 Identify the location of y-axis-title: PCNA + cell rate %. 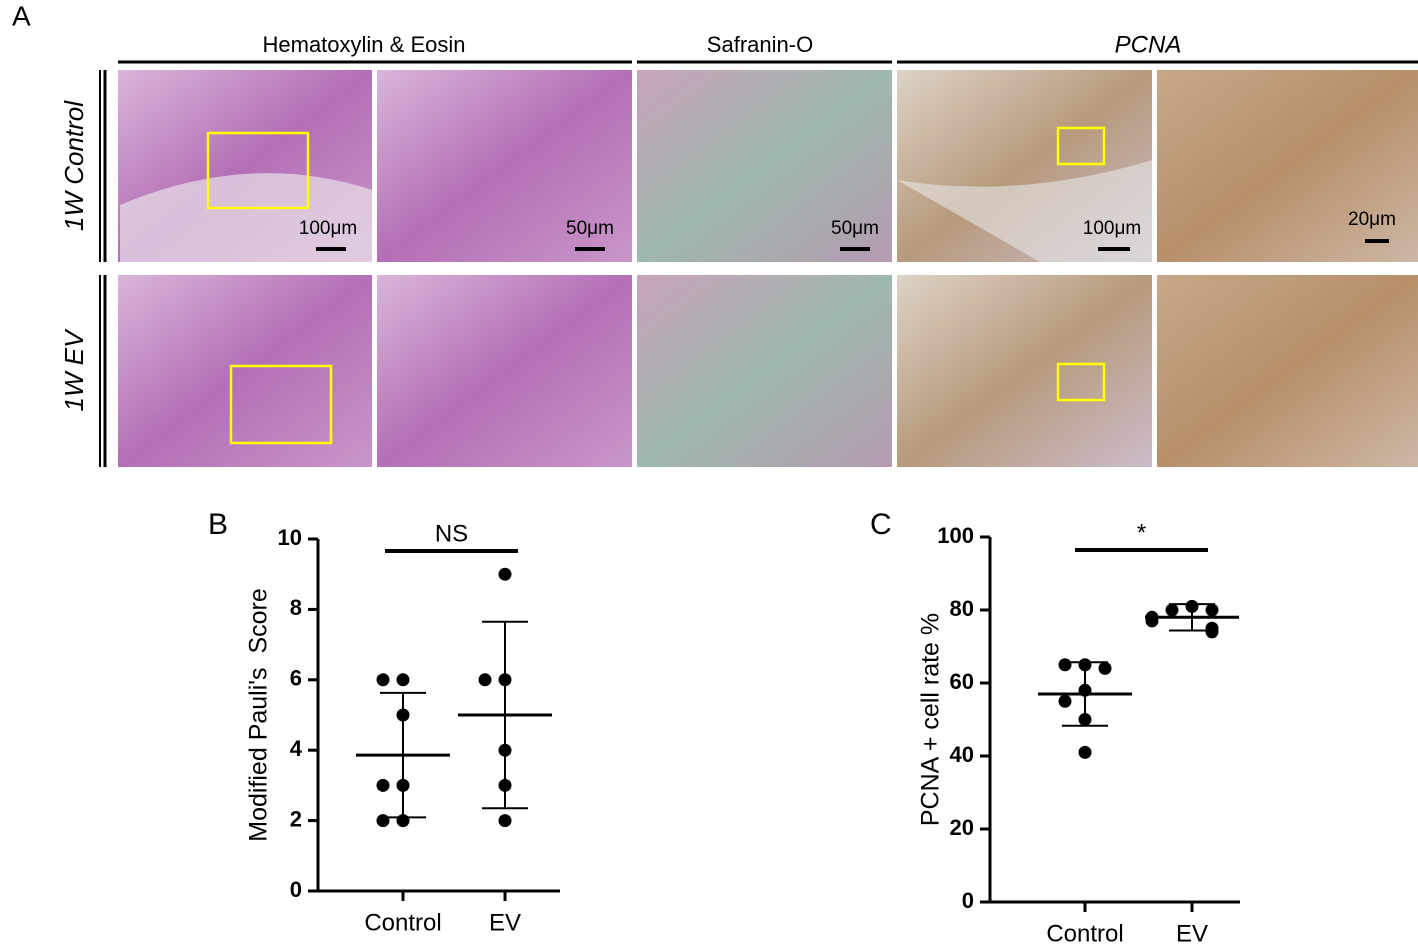
(931, 719).